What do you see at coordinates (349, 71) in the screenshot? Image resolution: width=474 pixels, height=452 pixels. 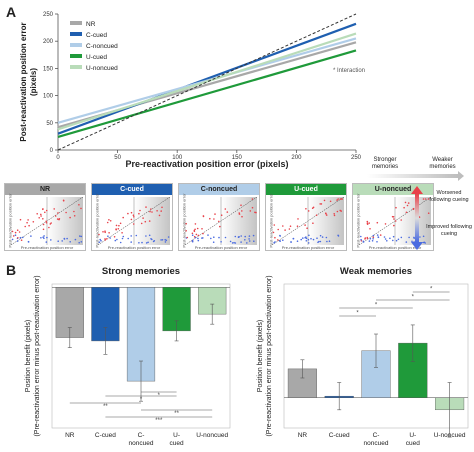 I see `interaction-annotation: * Interaction` at bounding box center [349, 71].